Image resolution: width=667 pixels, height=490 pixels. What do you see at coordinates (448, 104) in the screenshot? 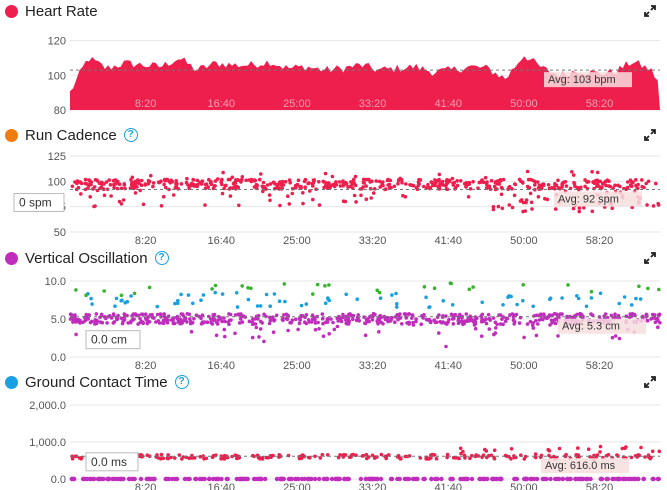
I see `x-tick-label: 41:40` at bounding box center [448, 104].